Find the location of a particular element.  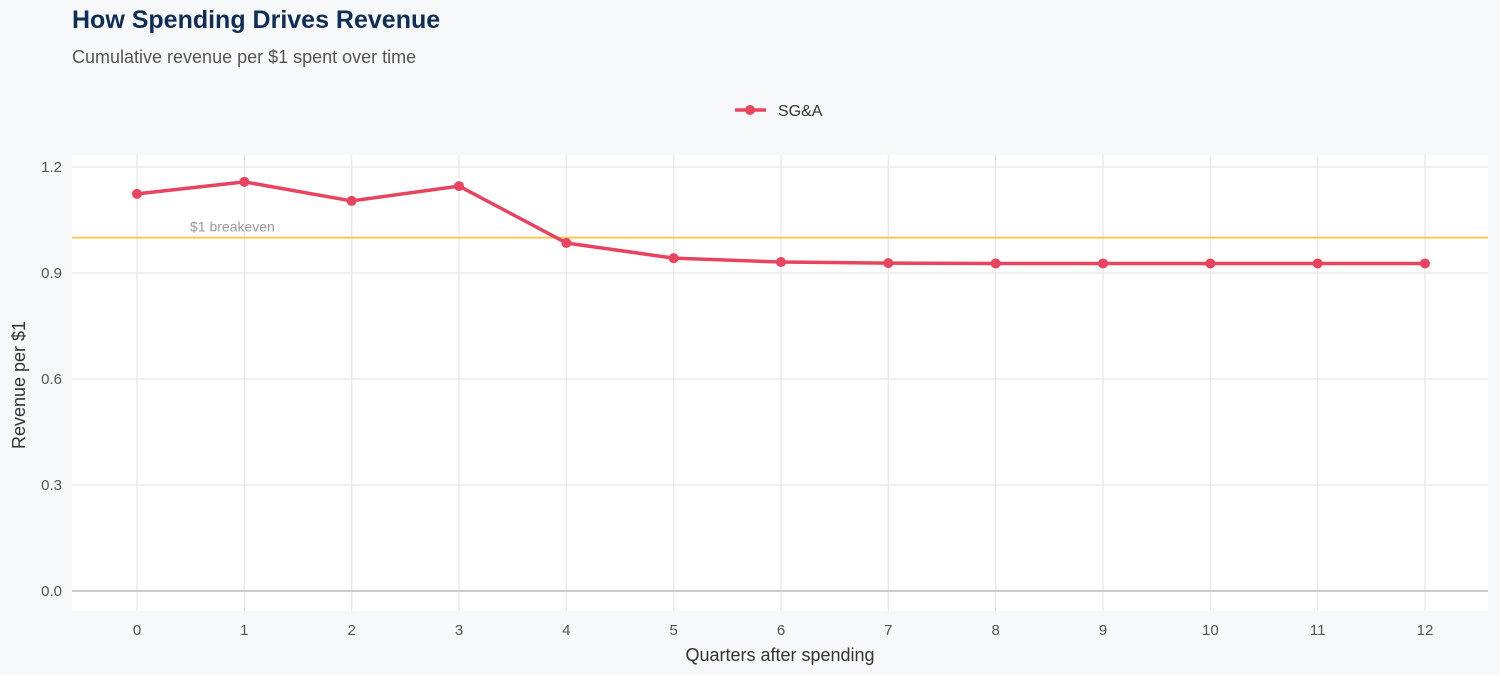

y-tick-label: 0.0 is located at coordinates (51, 591).